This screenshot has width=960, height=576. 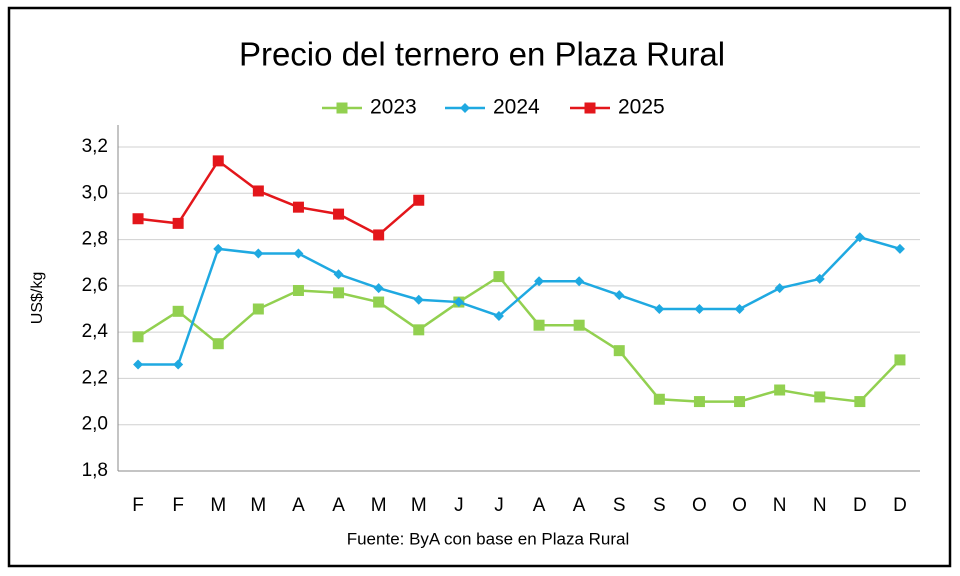 What do you see at coordinates (516, 107) in the screenshot?
I see `legend-label: 2024` at bounding box center [516, 107].